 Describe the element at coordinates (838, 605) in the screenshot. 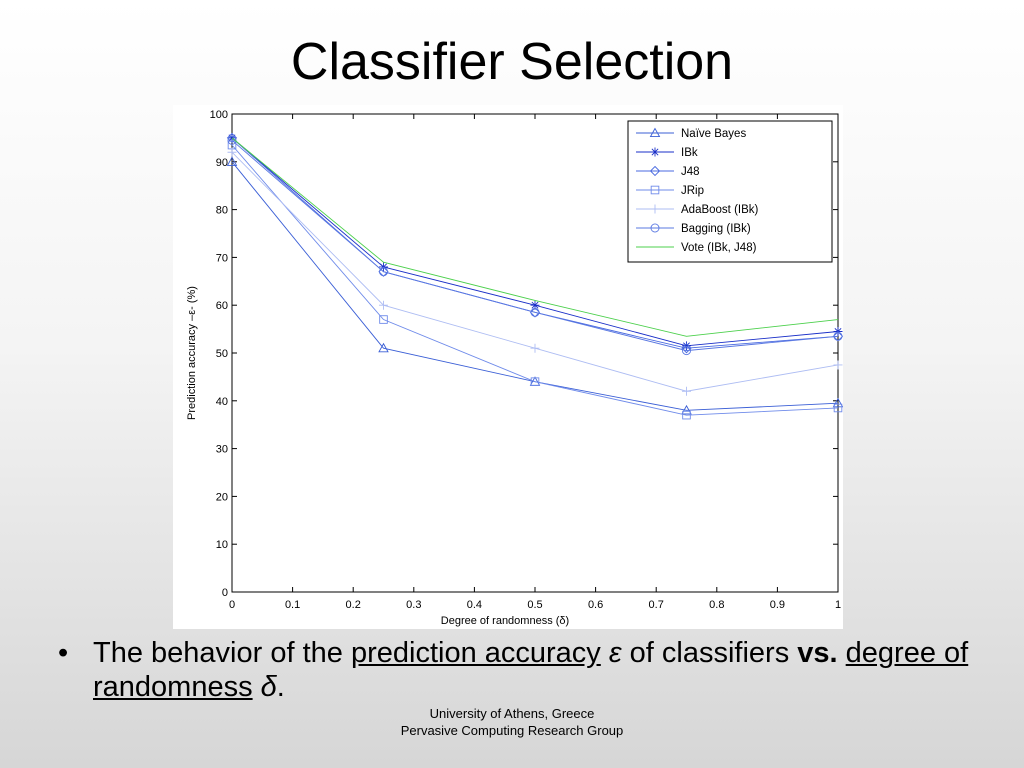

I see `x-tick-label: 1` at that location.